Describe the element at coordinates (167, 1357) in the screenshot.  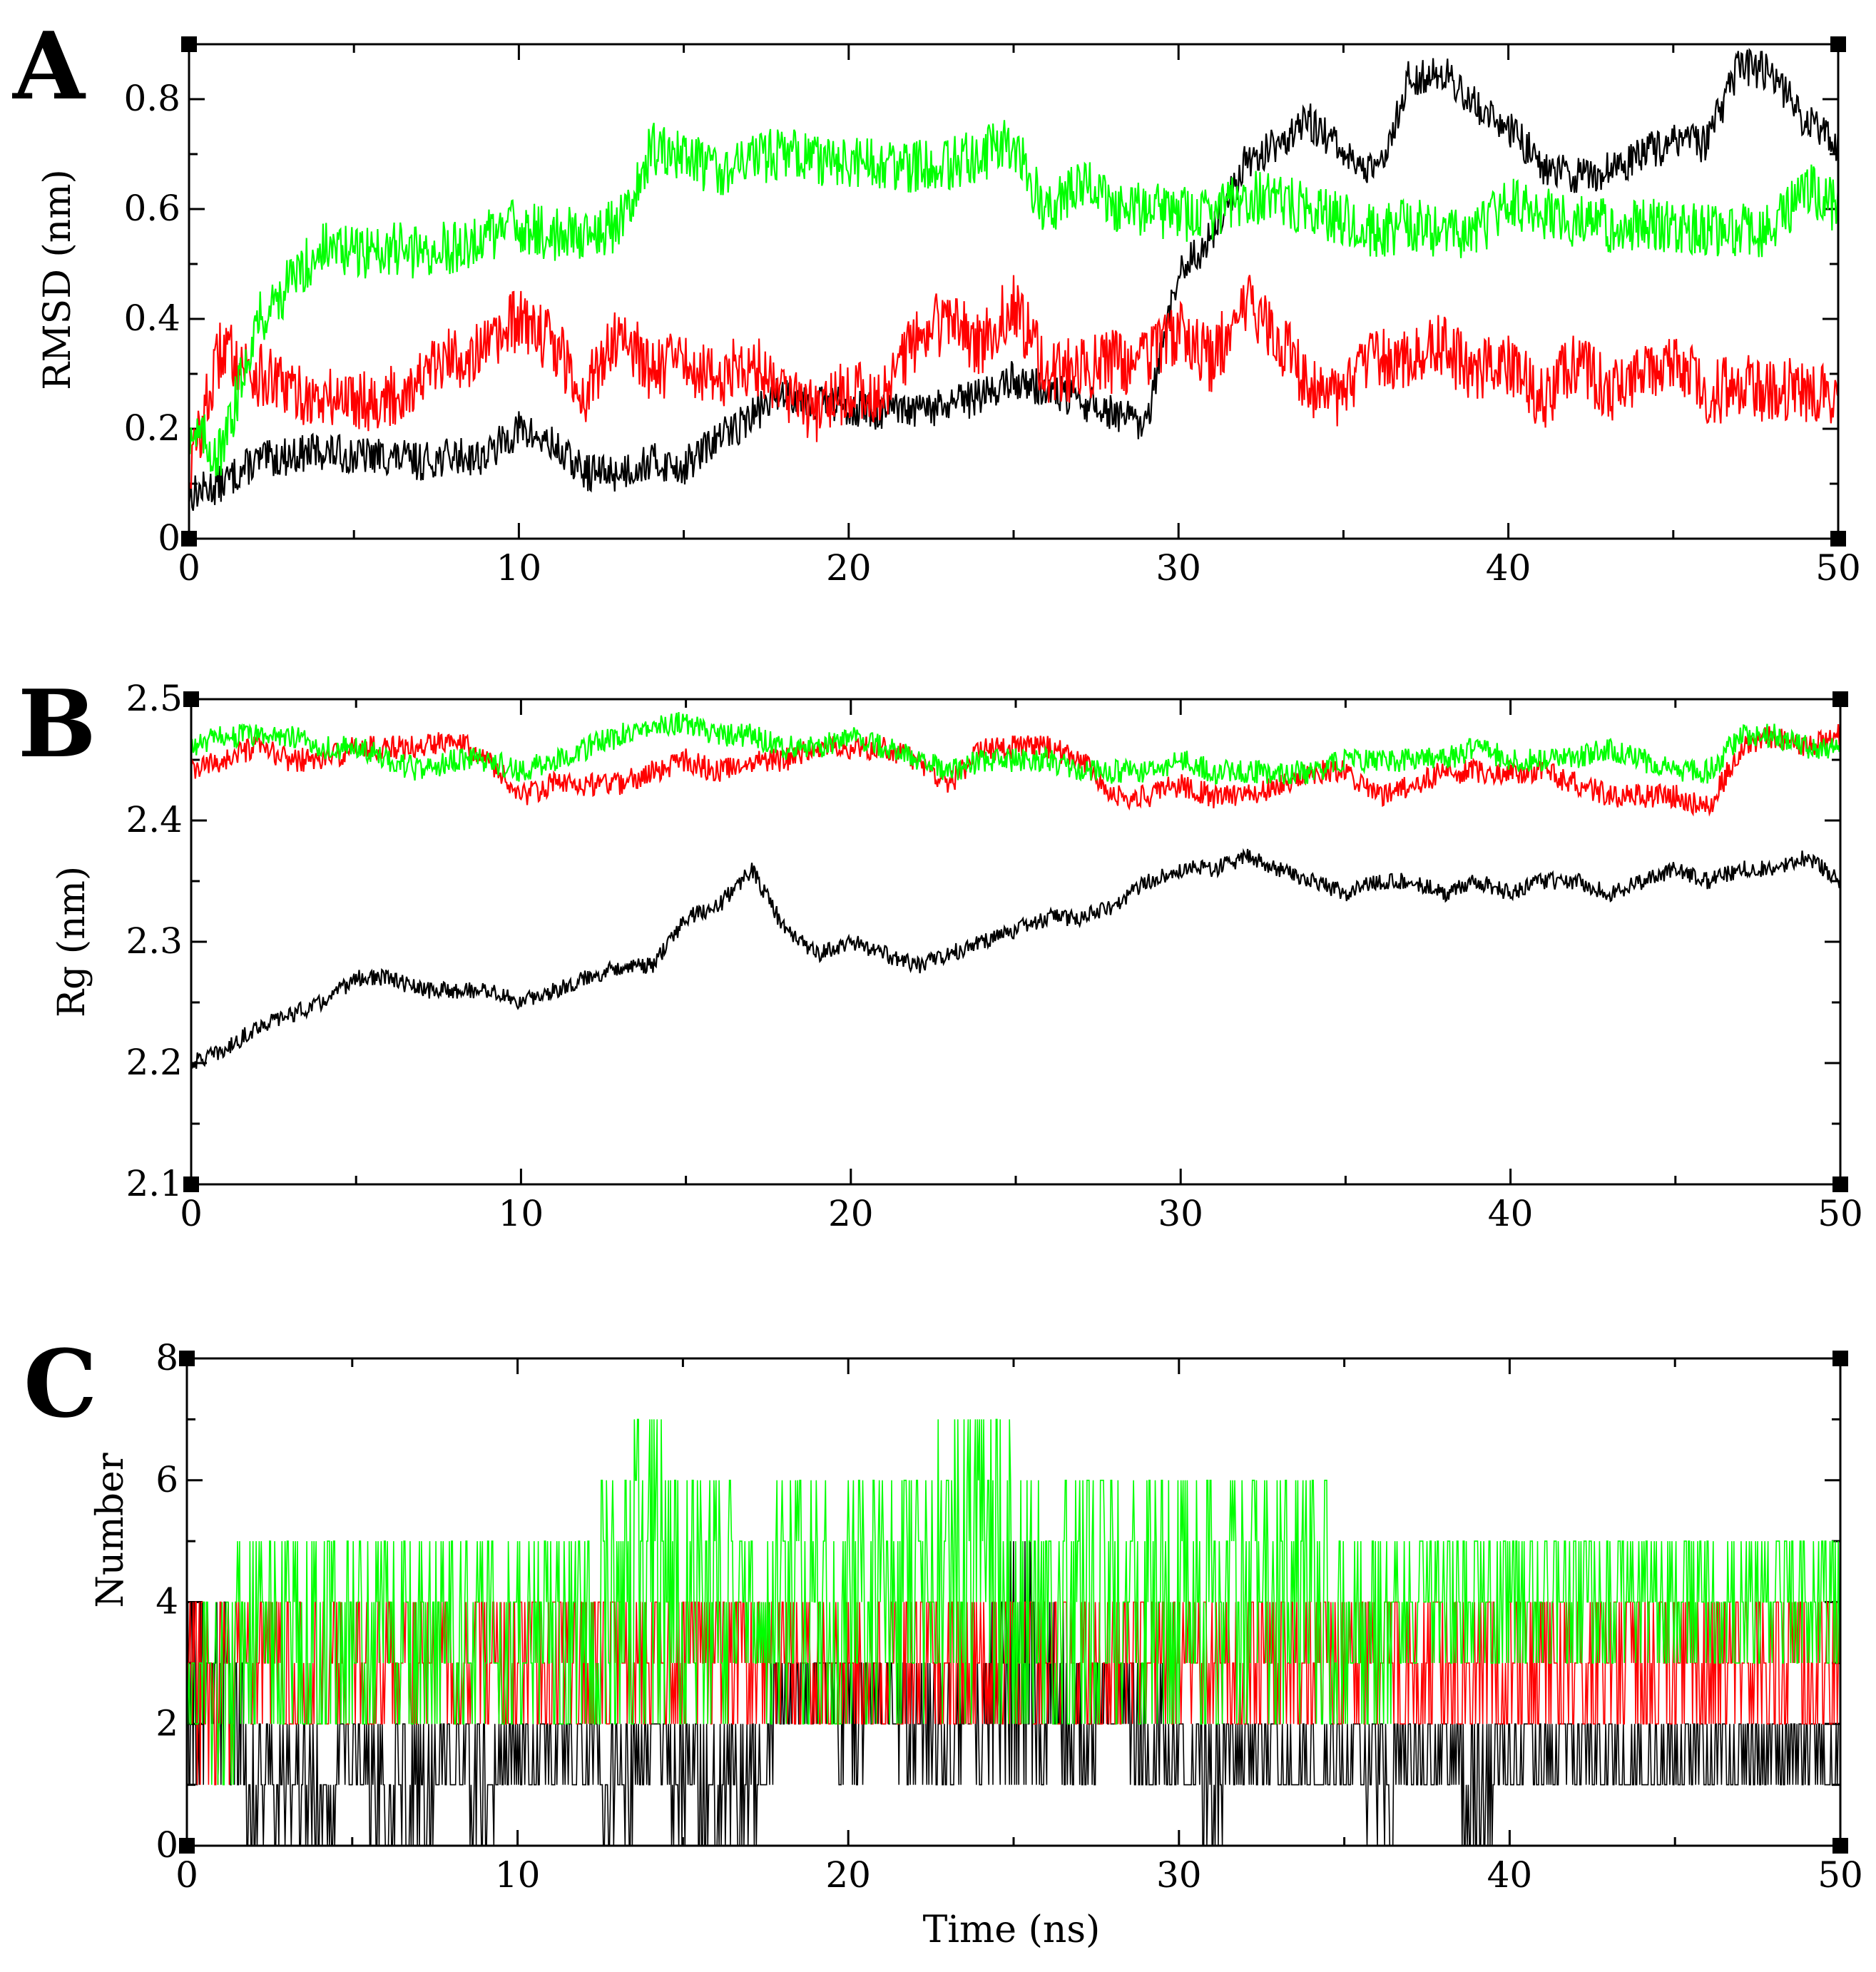
I see `panel-c-ytick-label: 8` at that location.